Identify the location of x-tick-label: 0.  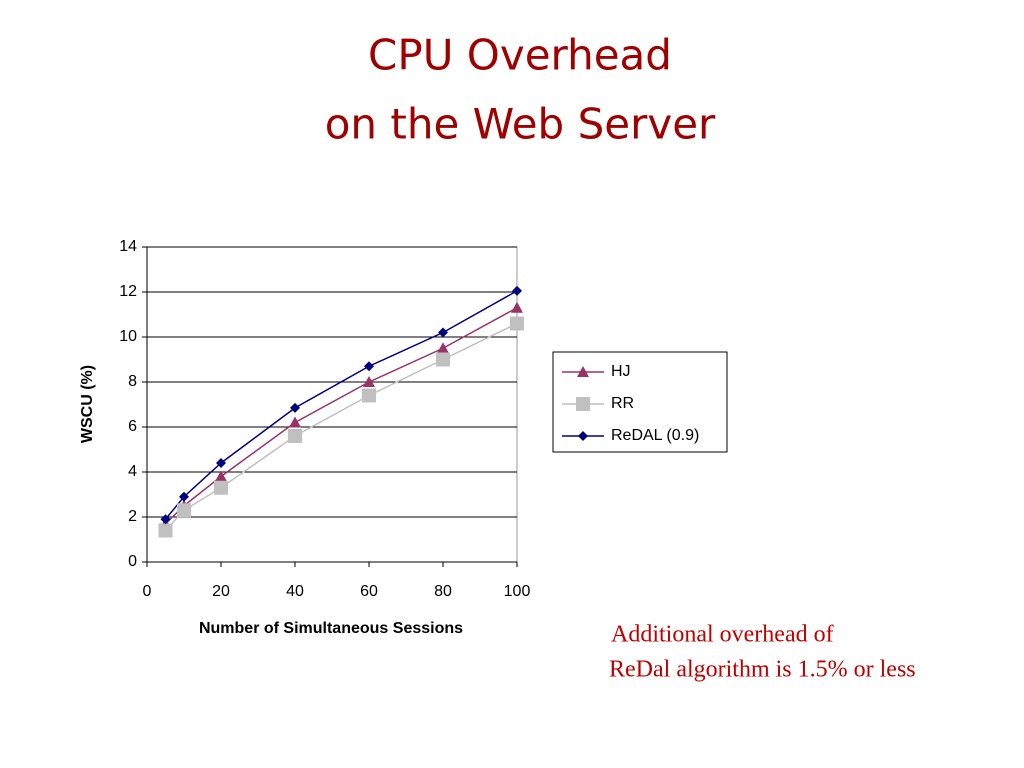
(147, 591).